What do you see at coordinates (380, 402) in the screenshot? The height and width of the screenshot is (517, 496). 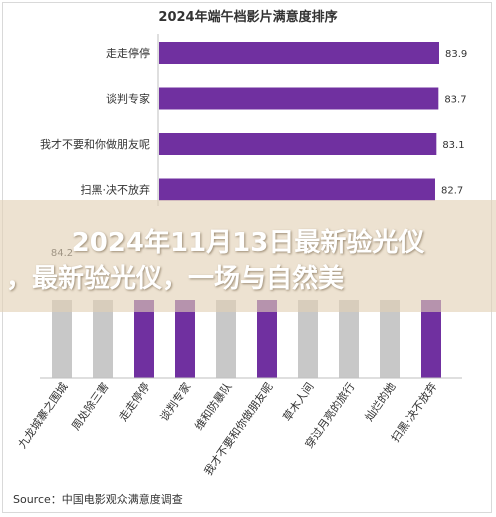 I see `category-label: 灿烂的她` at bounding box center [380, 402].